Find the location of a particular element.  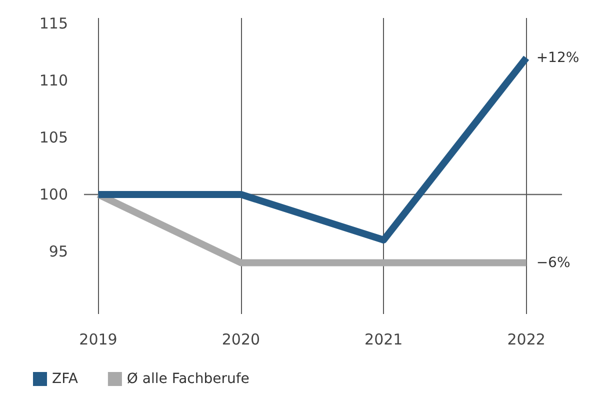

annotation: +12% is located at coordinates (558, 58).